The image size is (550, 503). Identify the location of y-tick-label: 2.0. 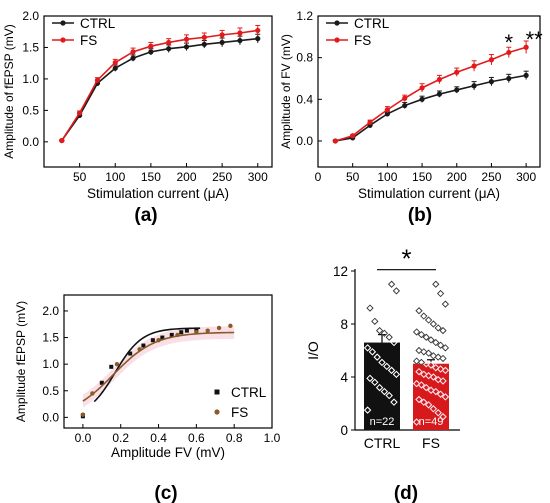
(50, 311).